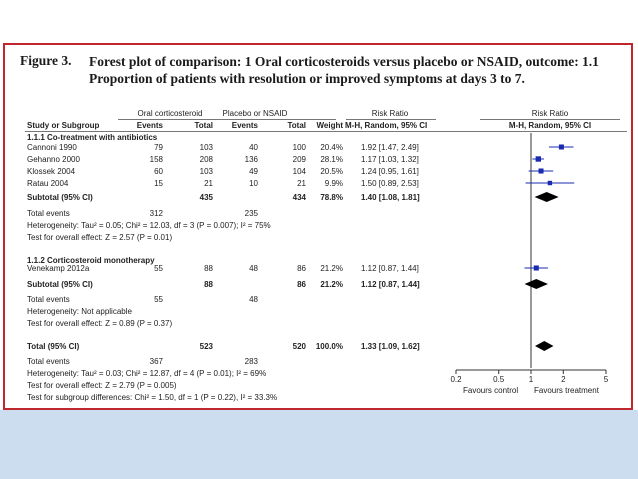 This screenshot has height=479, width=638. Describe the element at coordinates (491, 390) in the screenshot. I see `axis-label-favours-control: Favours control` at that location.